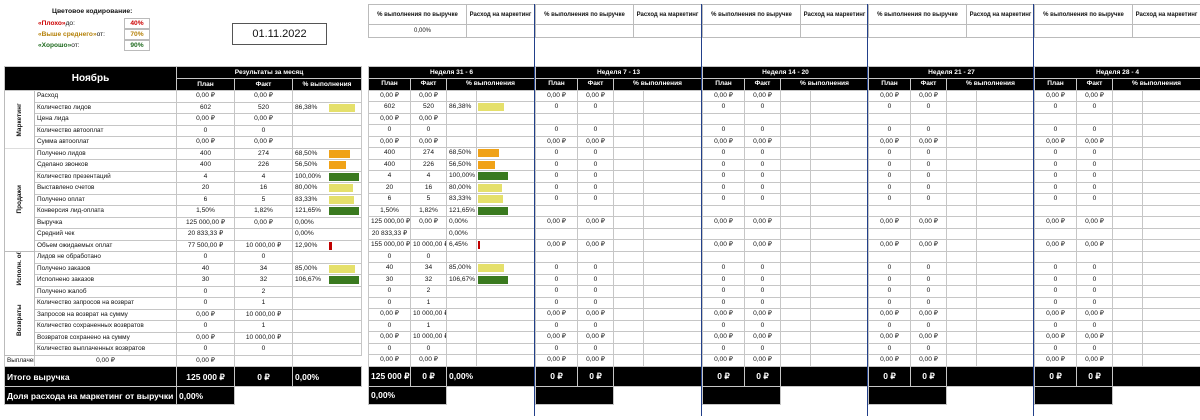 The image size is (1200, 420). What do you see at coordinates (137, 23) in the screenshot?
I see `legend-threshold: 40%` at bounding box center [137, 23].